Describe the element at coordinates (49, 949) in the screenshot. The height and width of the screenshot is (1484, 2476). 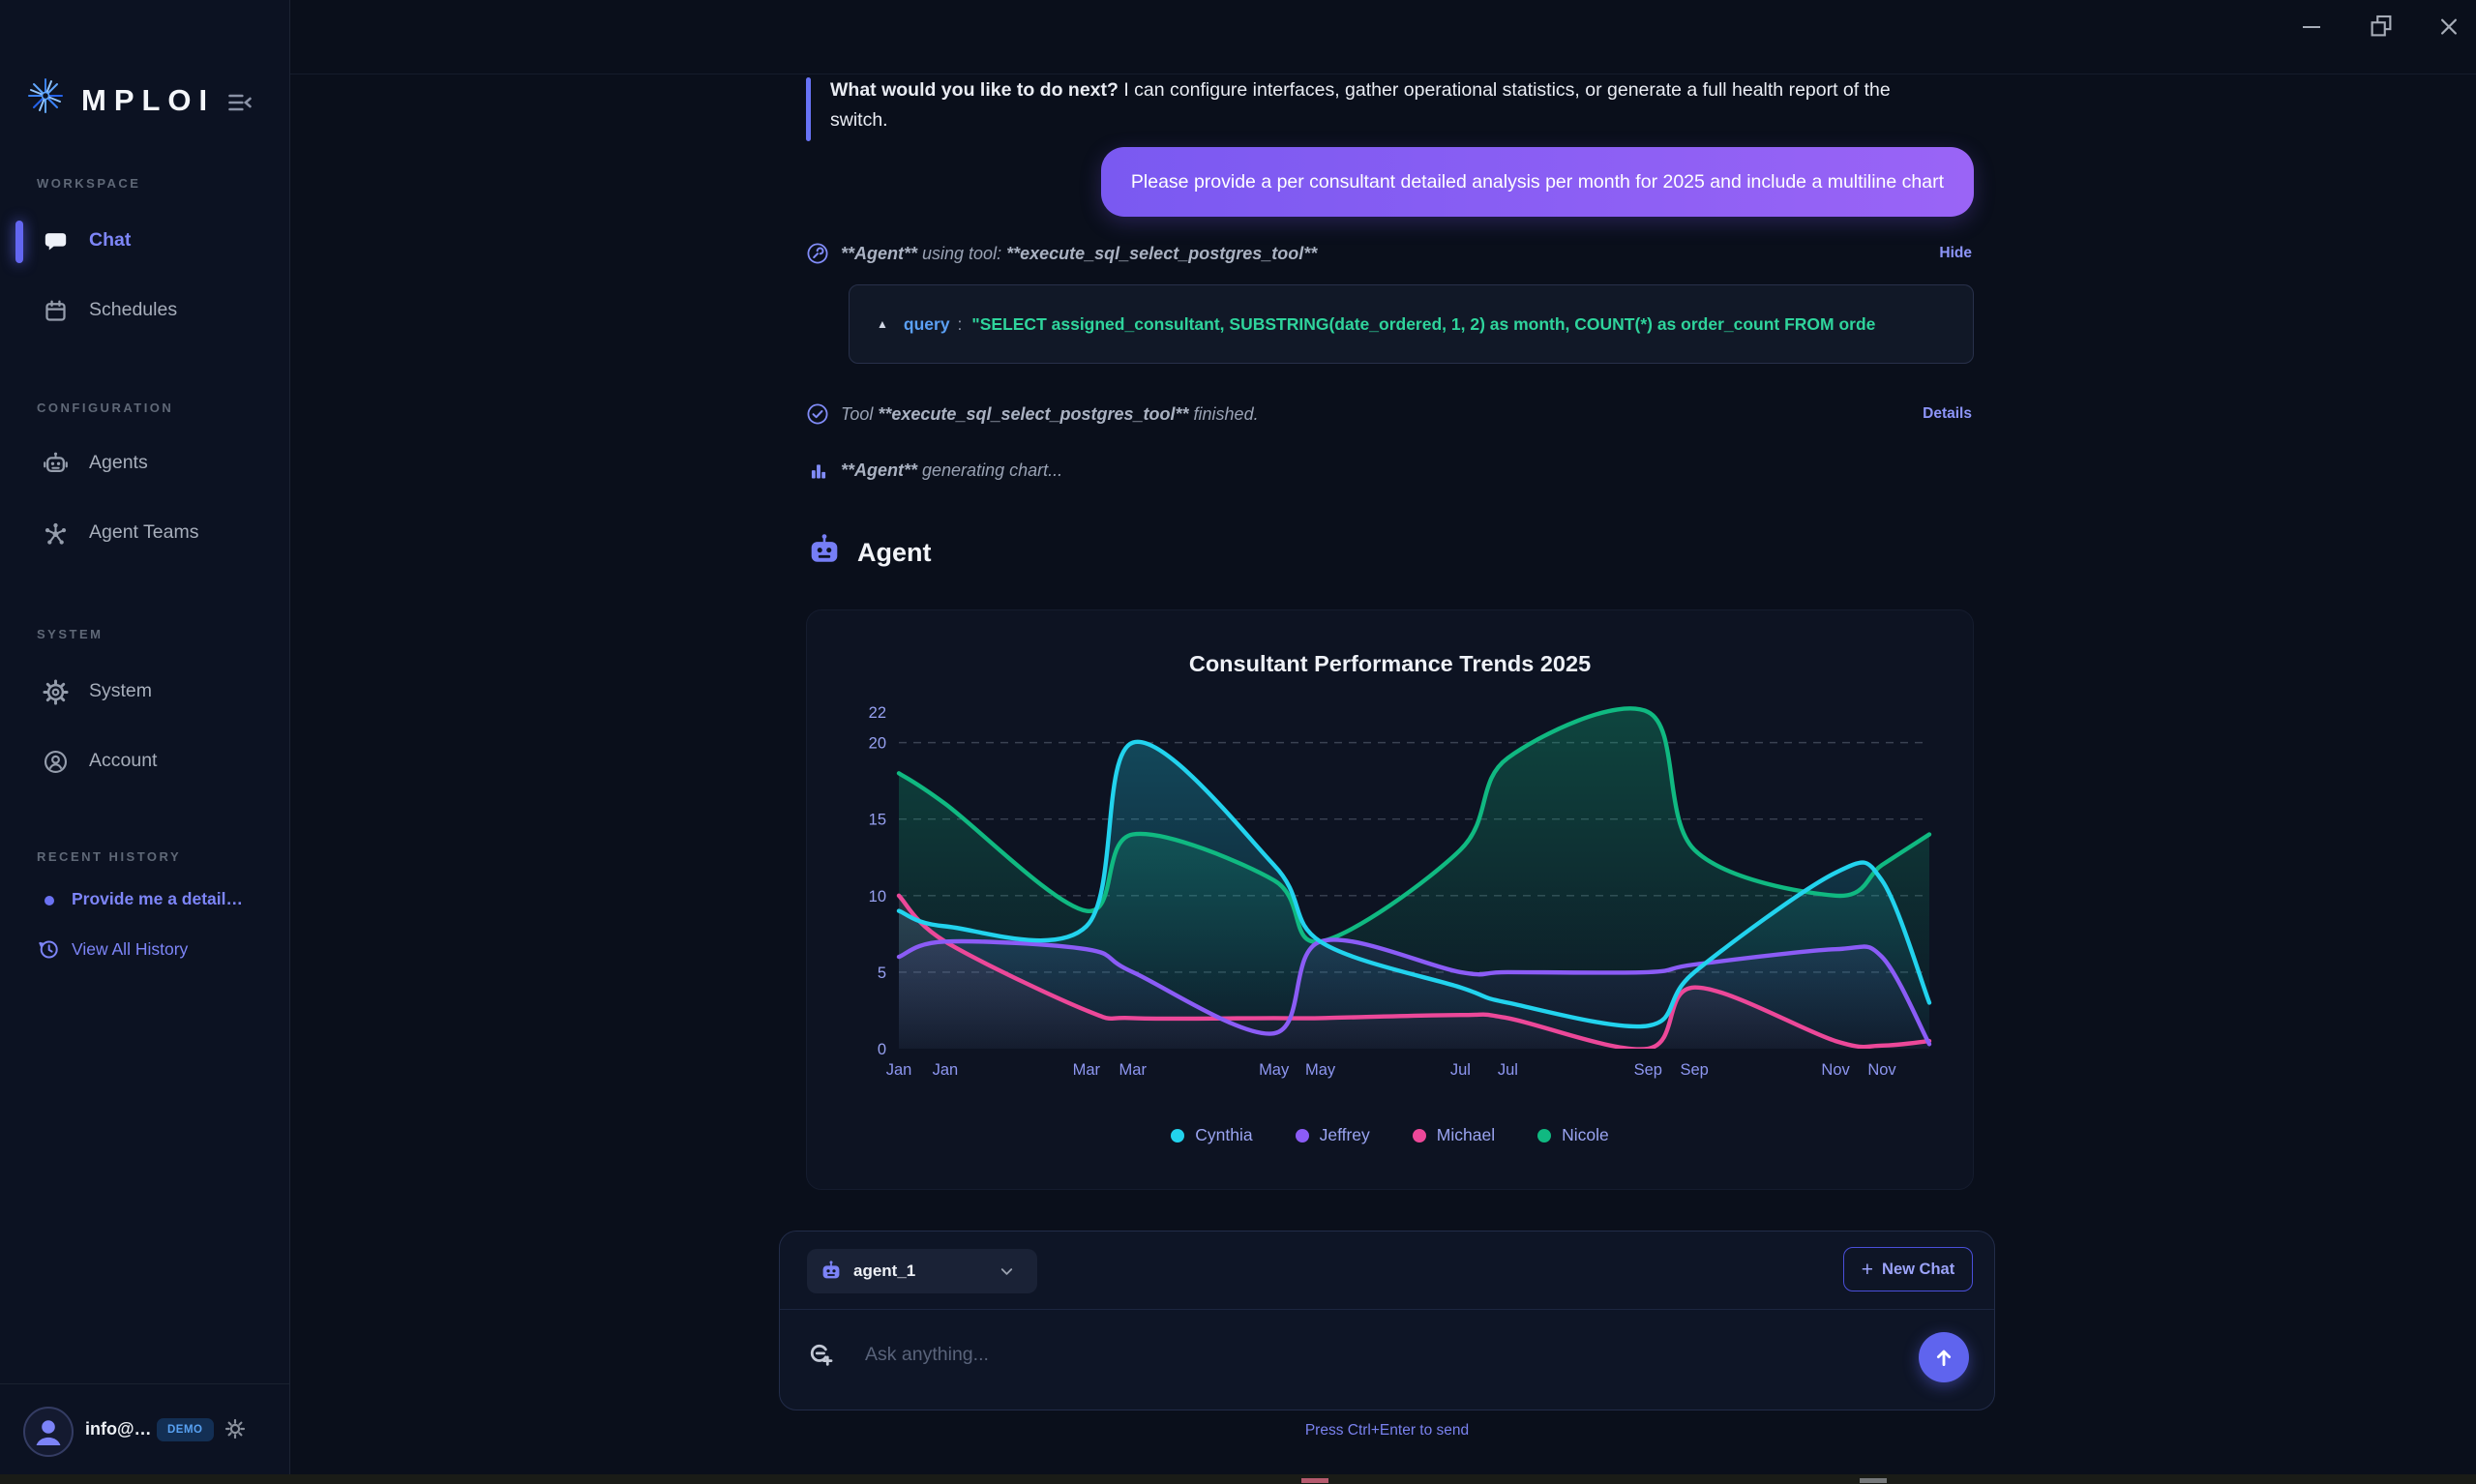
I see `history-icon` at that location.